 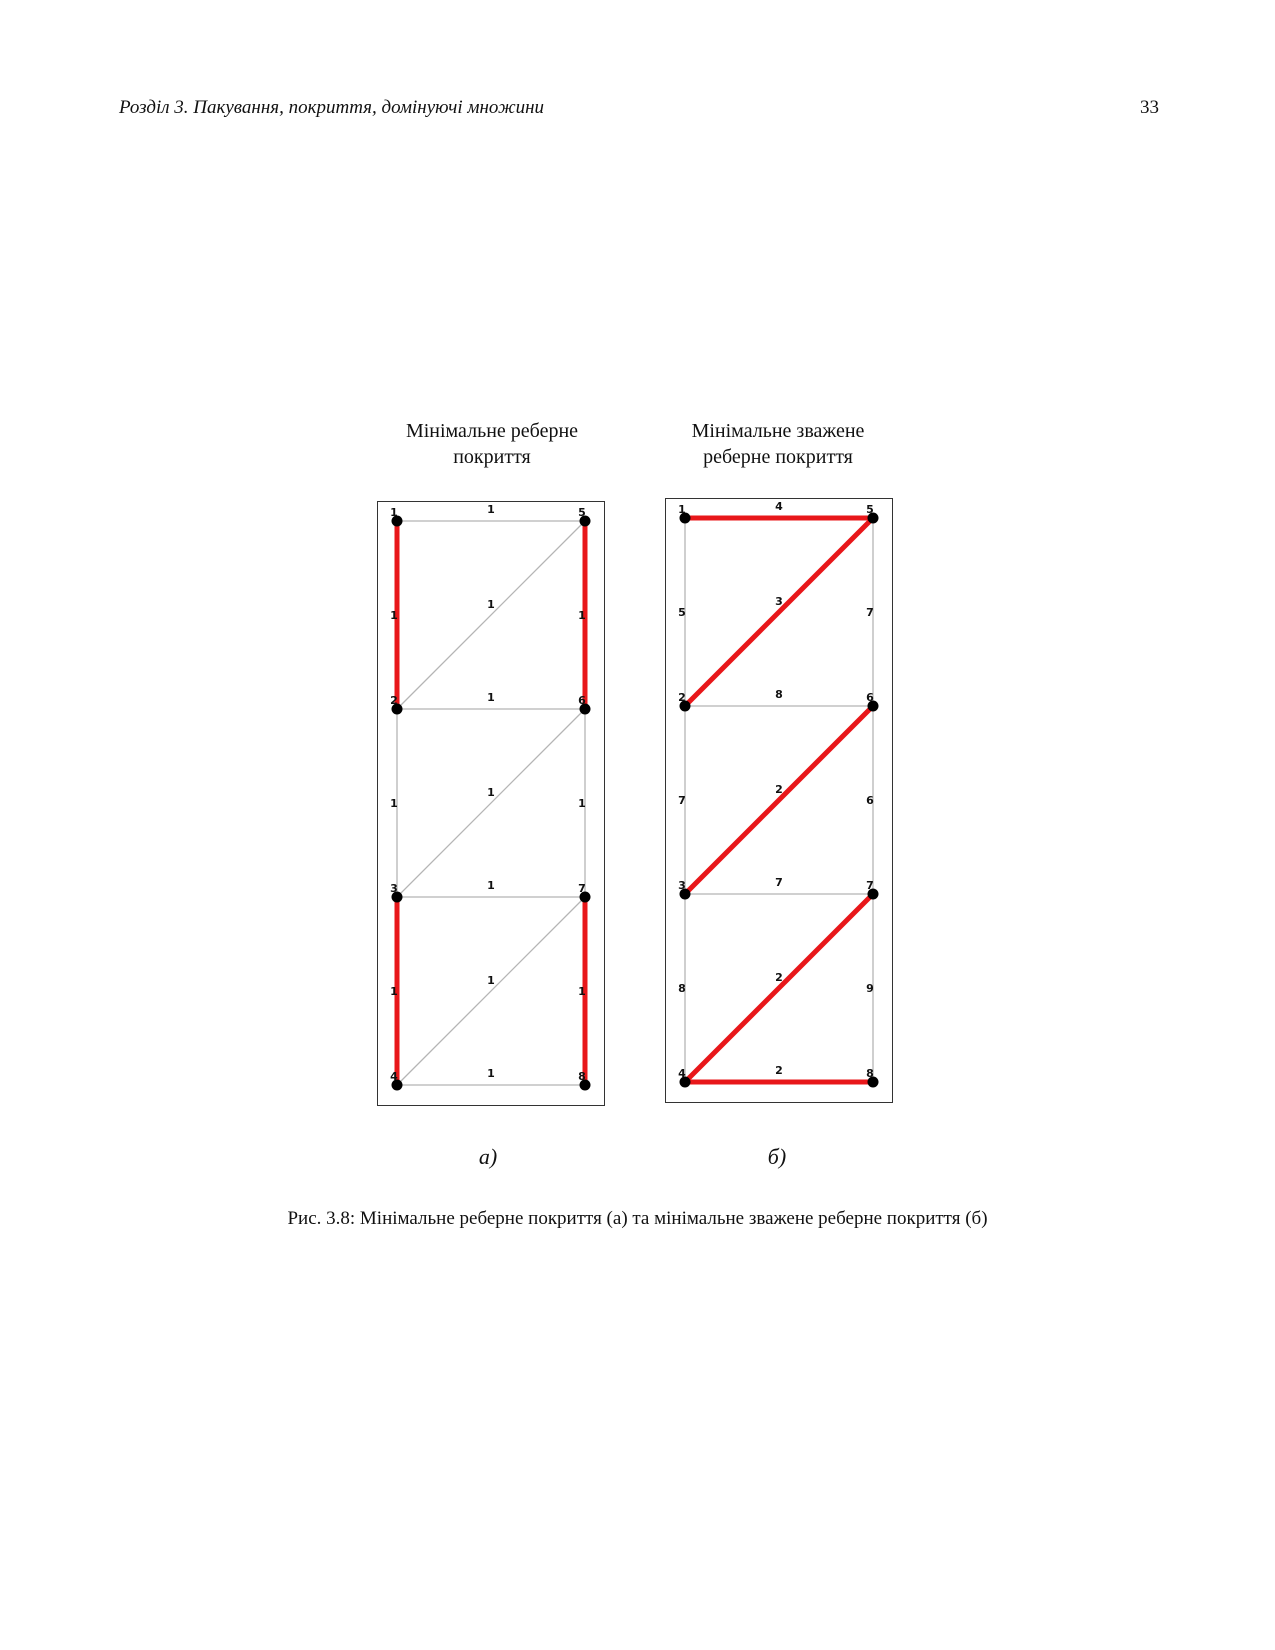 What do you see at coordinates (778, 457) in the screenshot?
I see `panel-b-title-line: реберне покриття` at bounding box center [778, 457].